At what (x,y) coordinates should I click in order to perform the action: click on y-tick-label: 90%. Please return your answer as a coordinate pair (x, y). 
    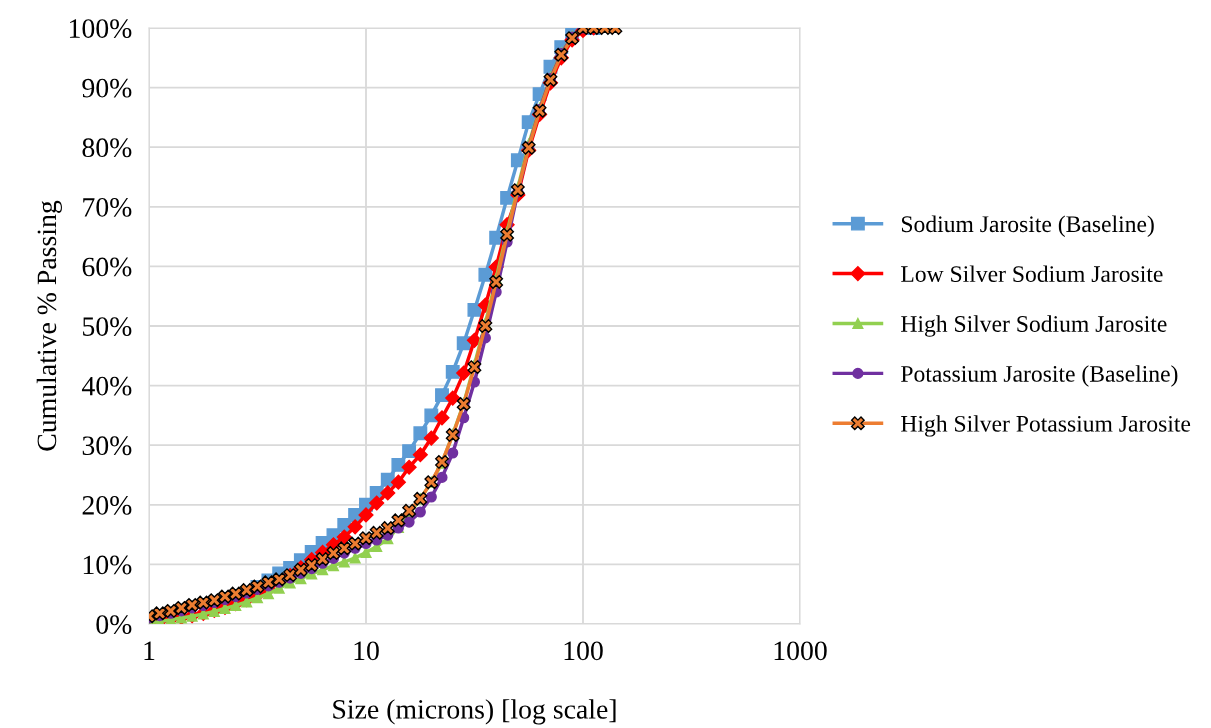
    Looking at the image, I should click on (107, 88).